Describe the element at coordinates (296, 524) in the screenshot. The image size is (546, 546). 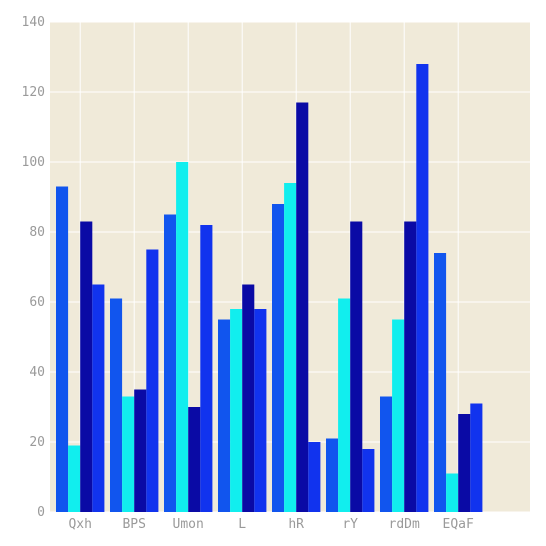
I see `x-tick-label: hR` at that location.